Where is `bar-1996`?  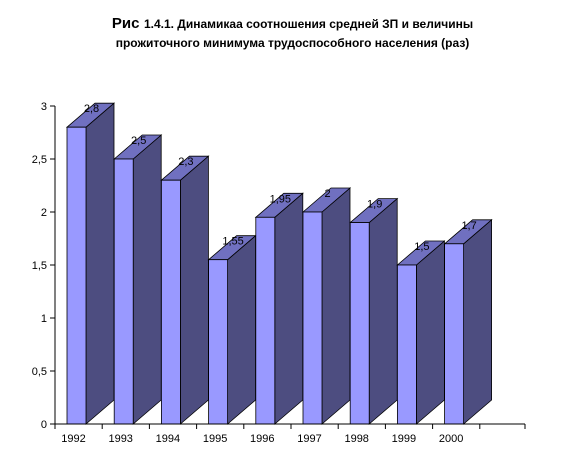 bar-1996 is located at coordinates (279, 308).